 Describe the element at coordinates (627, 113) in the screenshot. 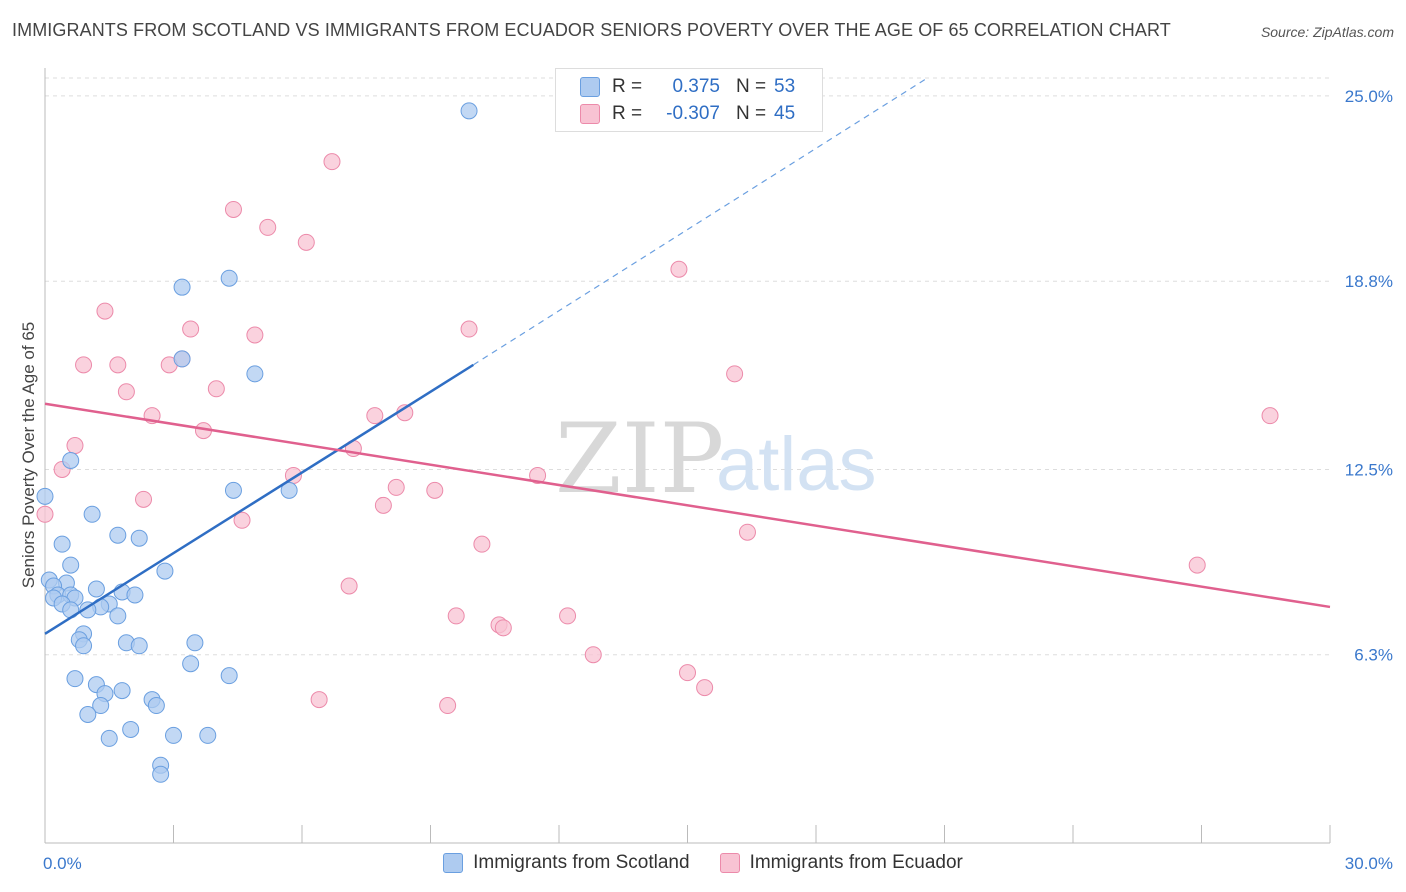

I see `legend-r-label: R =` at that location.